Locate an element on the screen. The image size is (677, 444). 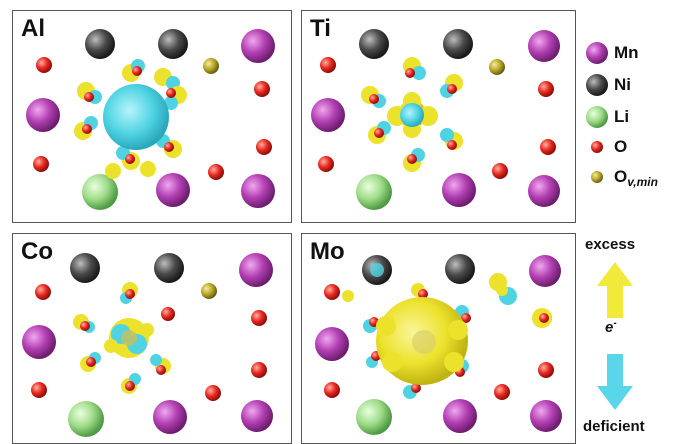
legend-item-ni: Ni is located at coordinates (629, 86).